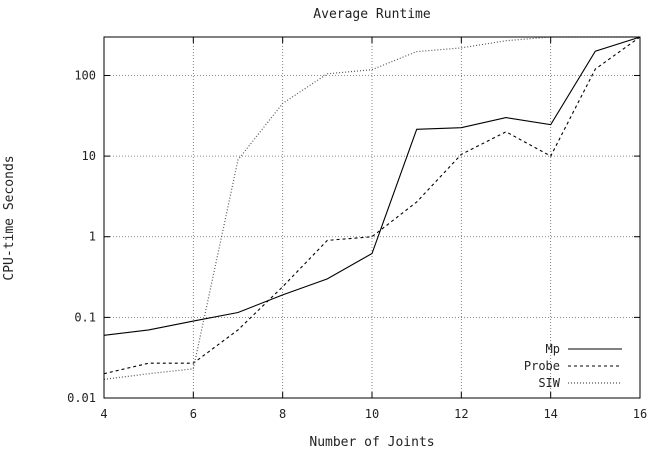  Describe the element at coordinates (85, 75) in the screenshot. I see `y-tick-label: 100` at that location.